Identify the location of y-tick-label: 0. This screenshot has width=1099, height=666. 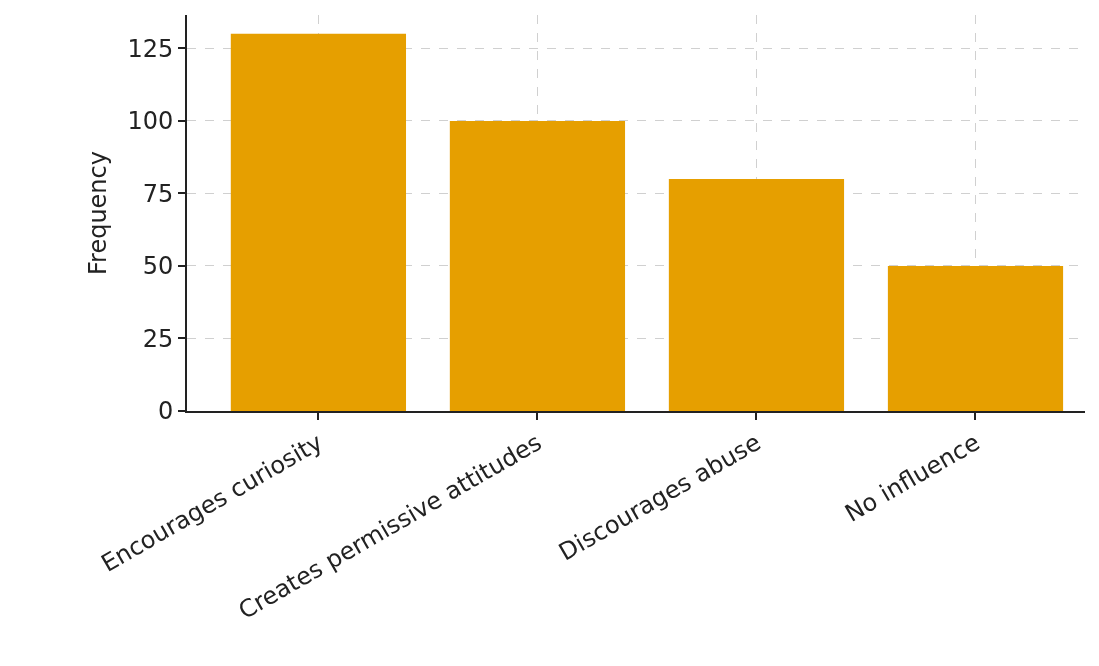
(165, 411).